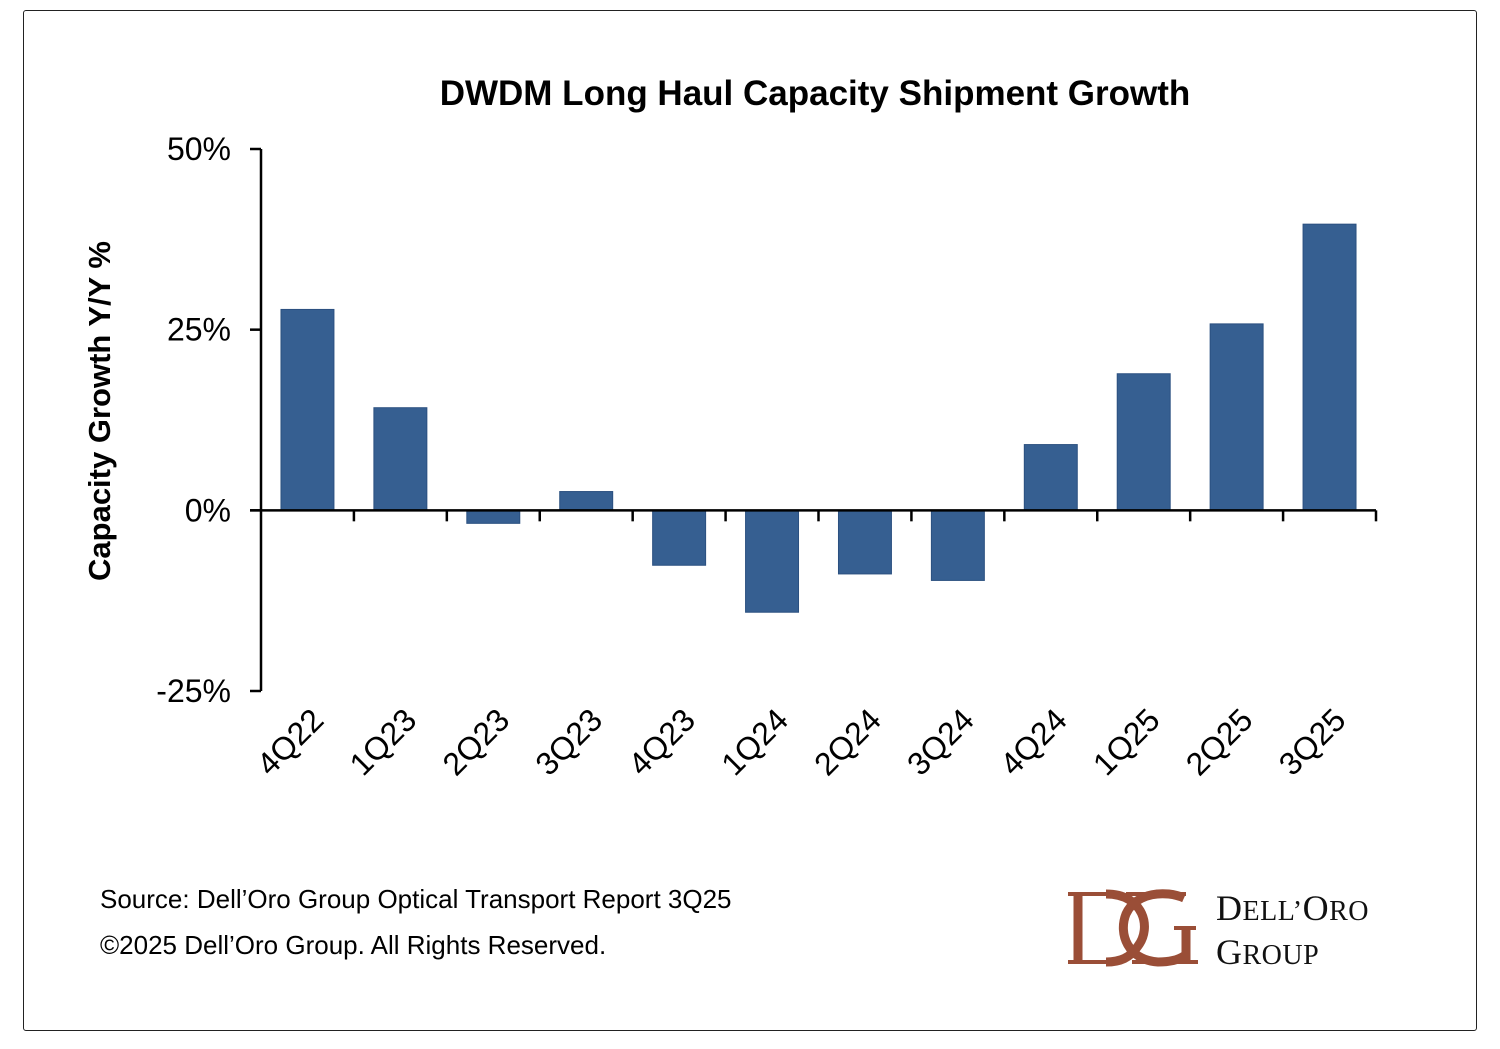 The height and width of the screenshot is (1049, 1500). Describe the element at coordinates (1236, 417) in the screenshot. I see `bar-2Q25` at that location.